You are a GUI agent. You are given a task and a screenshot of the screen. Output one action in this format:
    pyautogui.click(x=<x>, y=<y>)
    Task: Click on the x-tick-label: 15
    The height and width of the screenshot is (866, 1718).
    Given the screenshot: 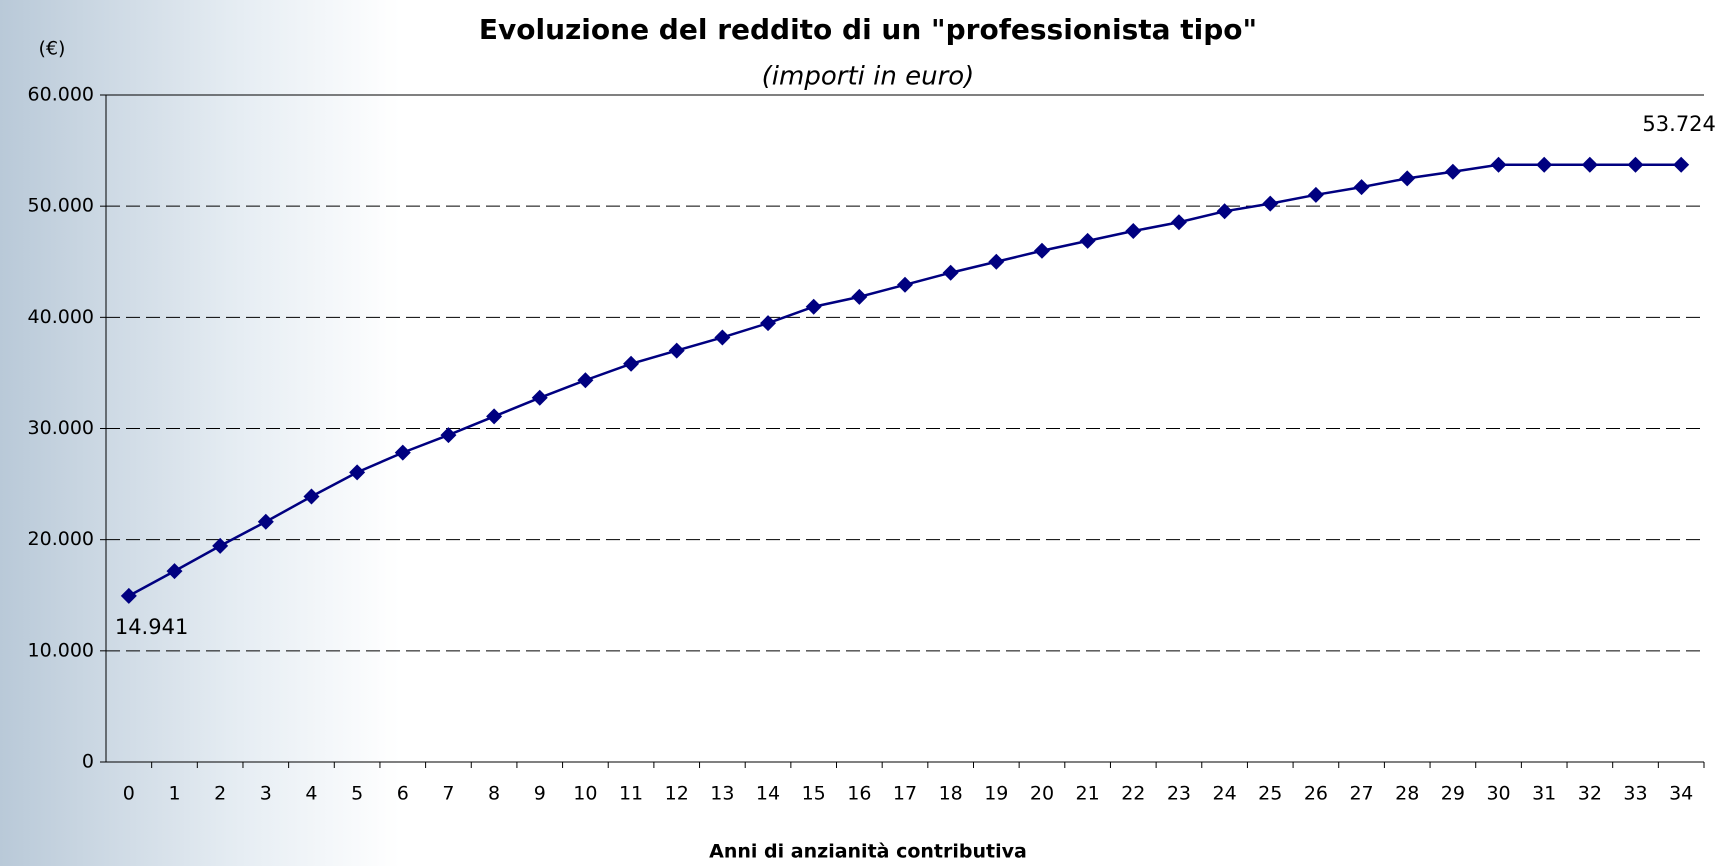 What is the action you would take?
    pyautogui.click(x=814, y=794)
    